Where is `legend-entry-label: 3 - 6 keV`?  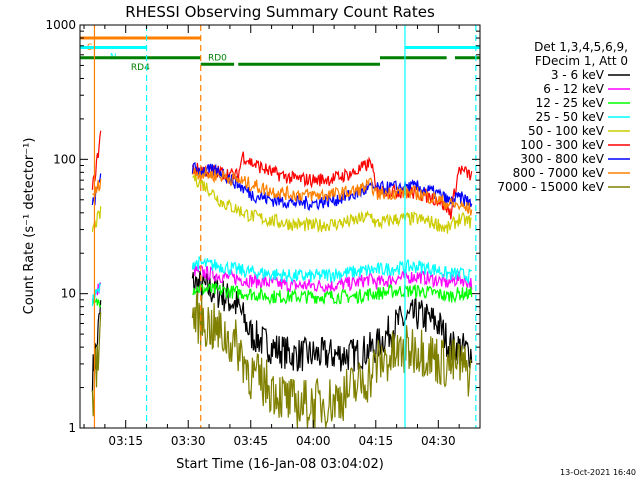 legend-entry-label: 3 - 6 keV is located at coordinates (578, 75).